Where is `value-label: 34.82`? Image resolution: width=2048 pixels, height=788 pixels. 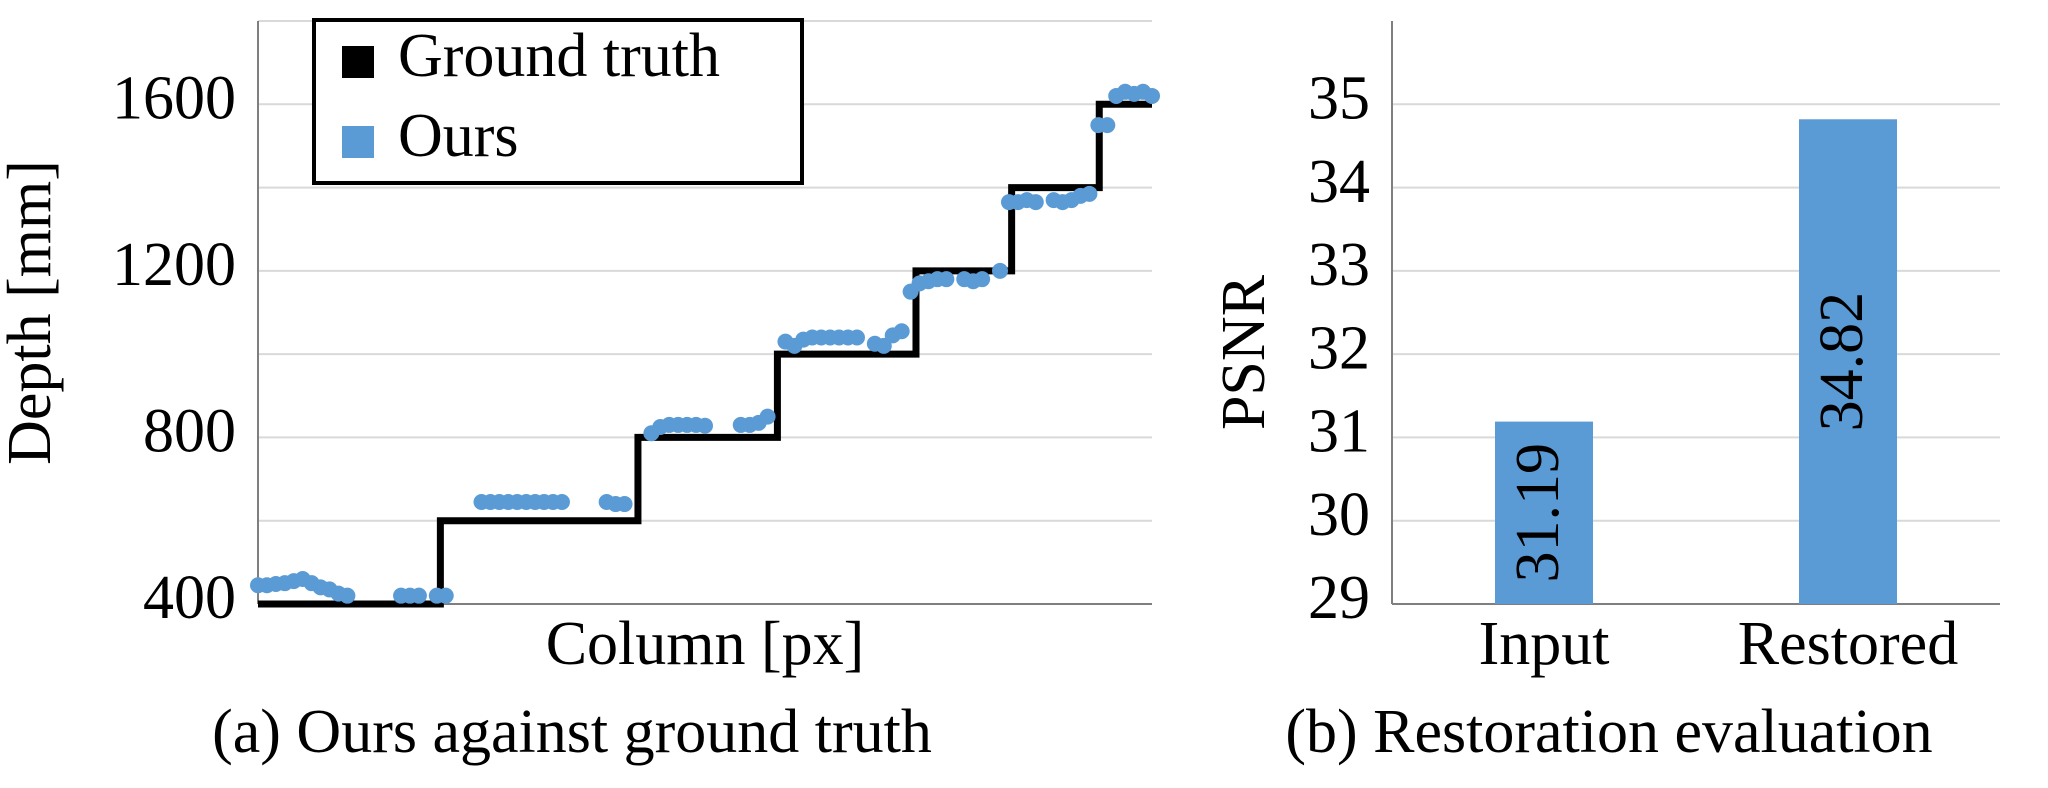 value-label: 34.82 is located at coordinates (1842, 362).